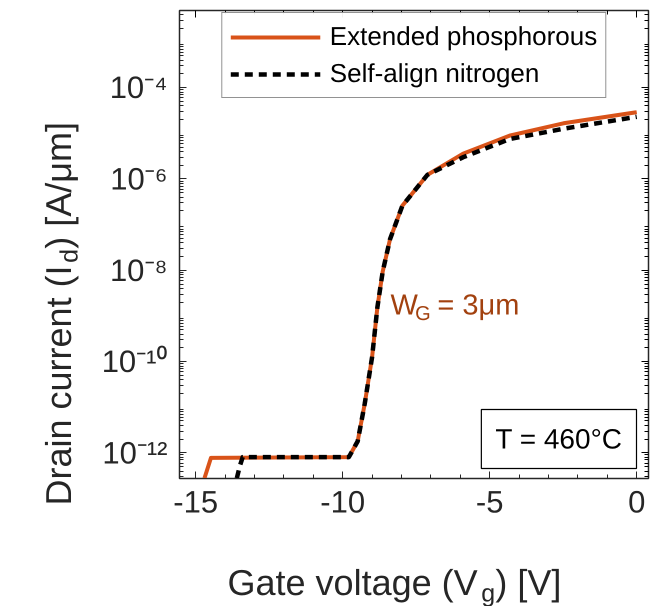  What do you see at coordinates (464, 36) in the screenshot?
I see `legend-label: Extended phosphorous` at bounding box center [464, 36].